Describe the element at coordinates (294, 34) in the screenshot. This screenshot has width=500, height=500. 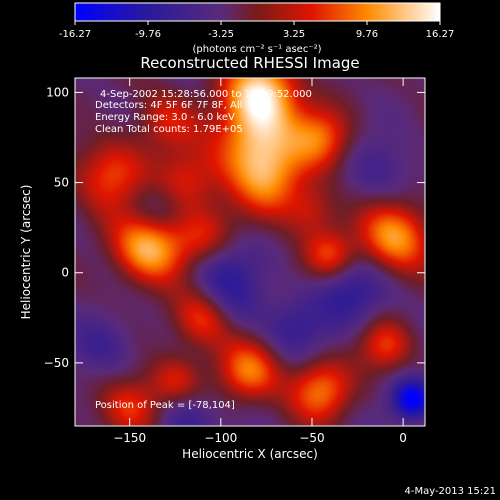
I see `colorbar-tick-label: 3.25` at that location.